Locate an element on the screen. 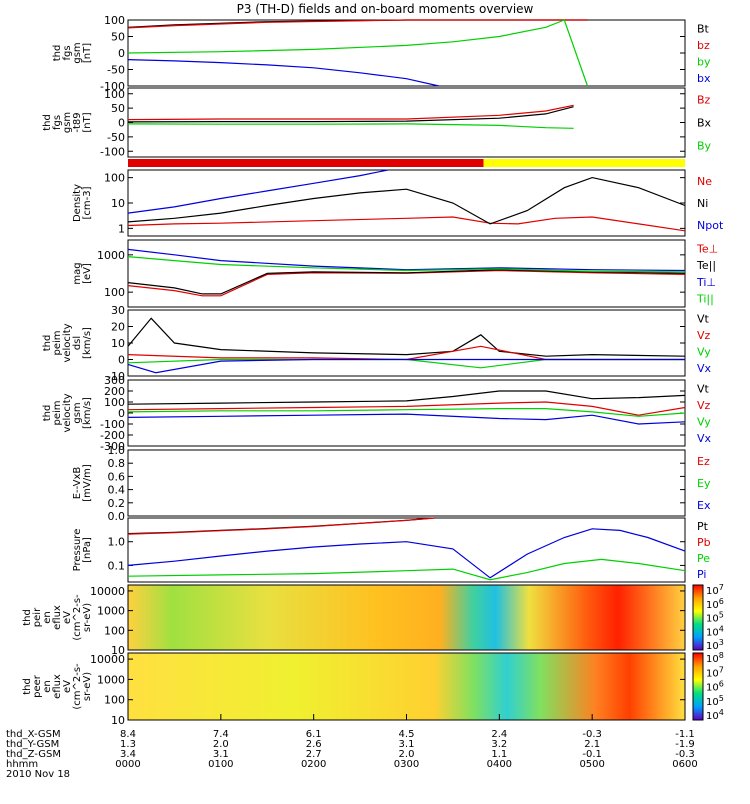 The width and height of the screenshot is (750, 804). y-axis-label: mag[eV] is located at coordinates (82, 273).